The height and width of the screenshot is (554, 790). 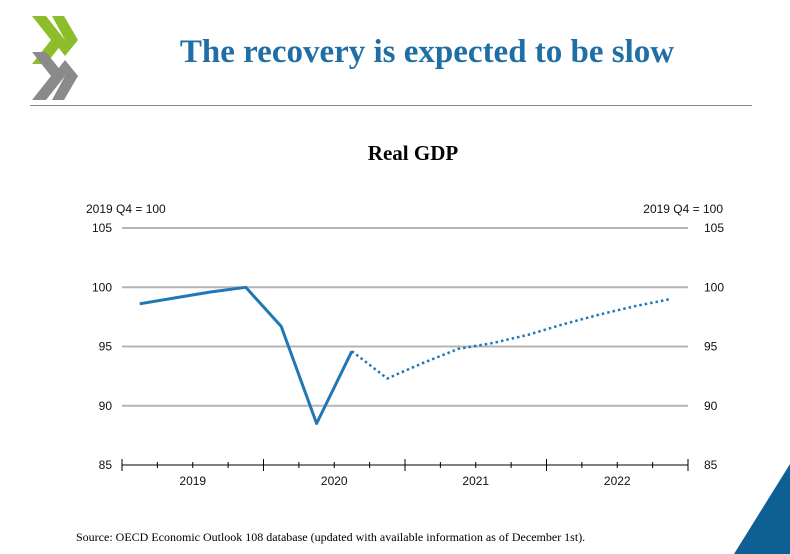 I want to click on y-tick-label-right: 100, so click(x=714, y=287).